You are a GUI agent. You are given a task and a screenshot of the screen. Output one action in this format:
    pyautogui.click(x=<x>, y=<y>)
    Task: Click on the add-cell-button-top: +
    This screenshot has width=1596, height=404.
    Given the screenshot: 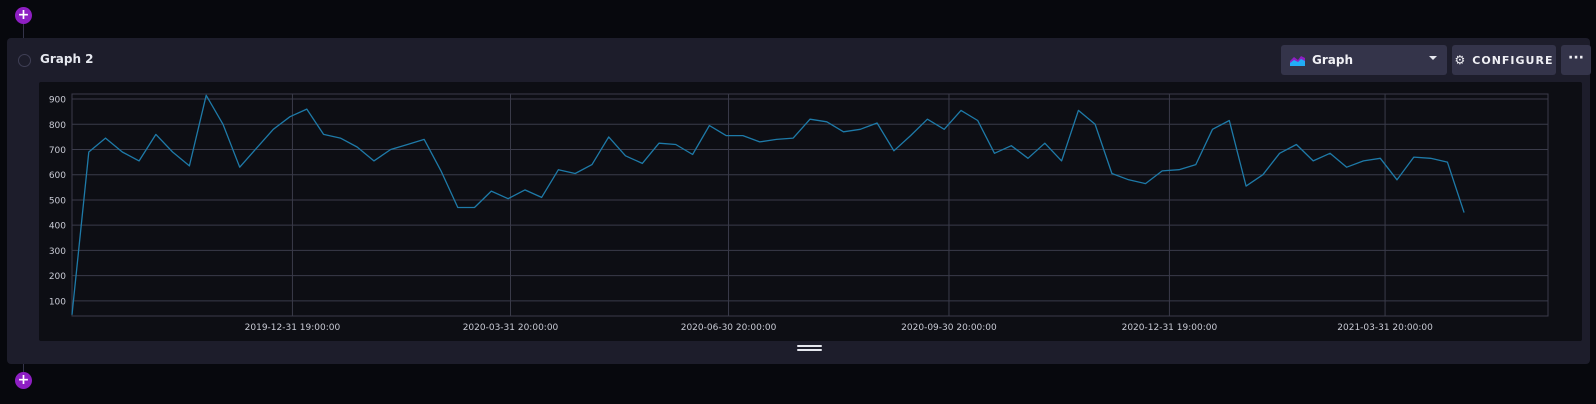 What is the action you would take?
    pyautogui.click(x=23, y=15)
    